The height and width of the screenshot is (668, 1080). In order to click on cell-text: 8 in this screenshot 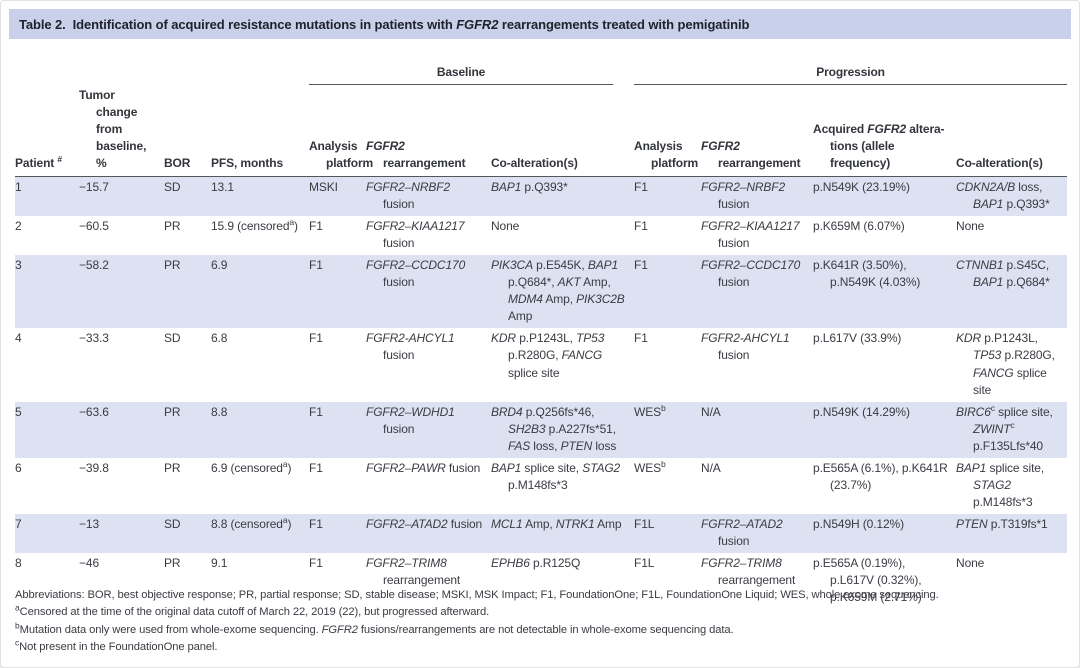, I will do `click(18, 562)`.